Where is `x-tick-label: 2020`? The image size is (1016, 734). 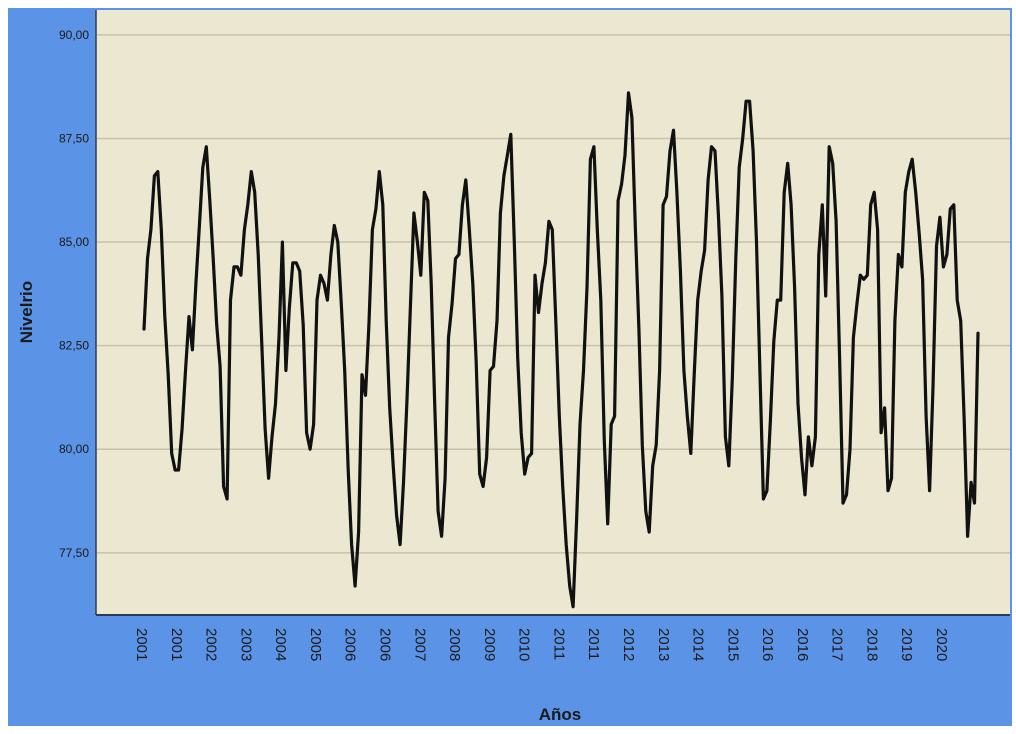
x-tick-label: 2020 is located at coordinates (941, 644).